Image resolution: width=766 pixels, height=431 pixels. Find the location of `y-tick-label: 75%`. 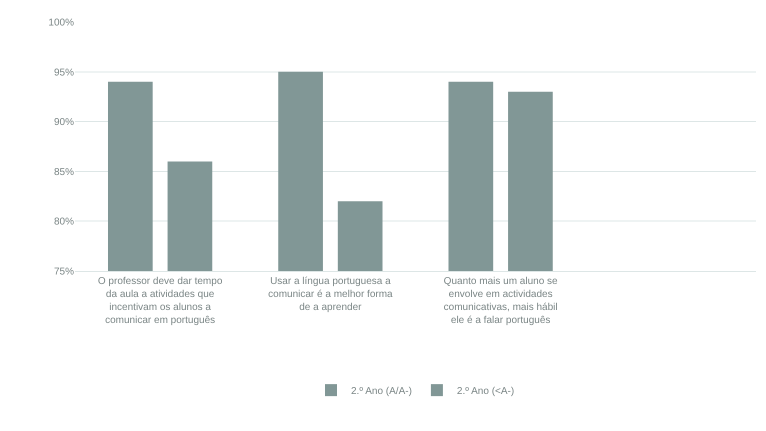

y-tick-label: 75% is located at coordinates (64, 272).